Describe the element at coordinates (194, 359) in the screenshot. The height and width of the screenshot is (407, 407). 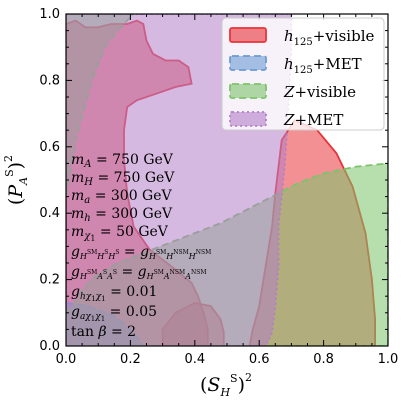
I see `x-tick-label: 0.4` at that location.